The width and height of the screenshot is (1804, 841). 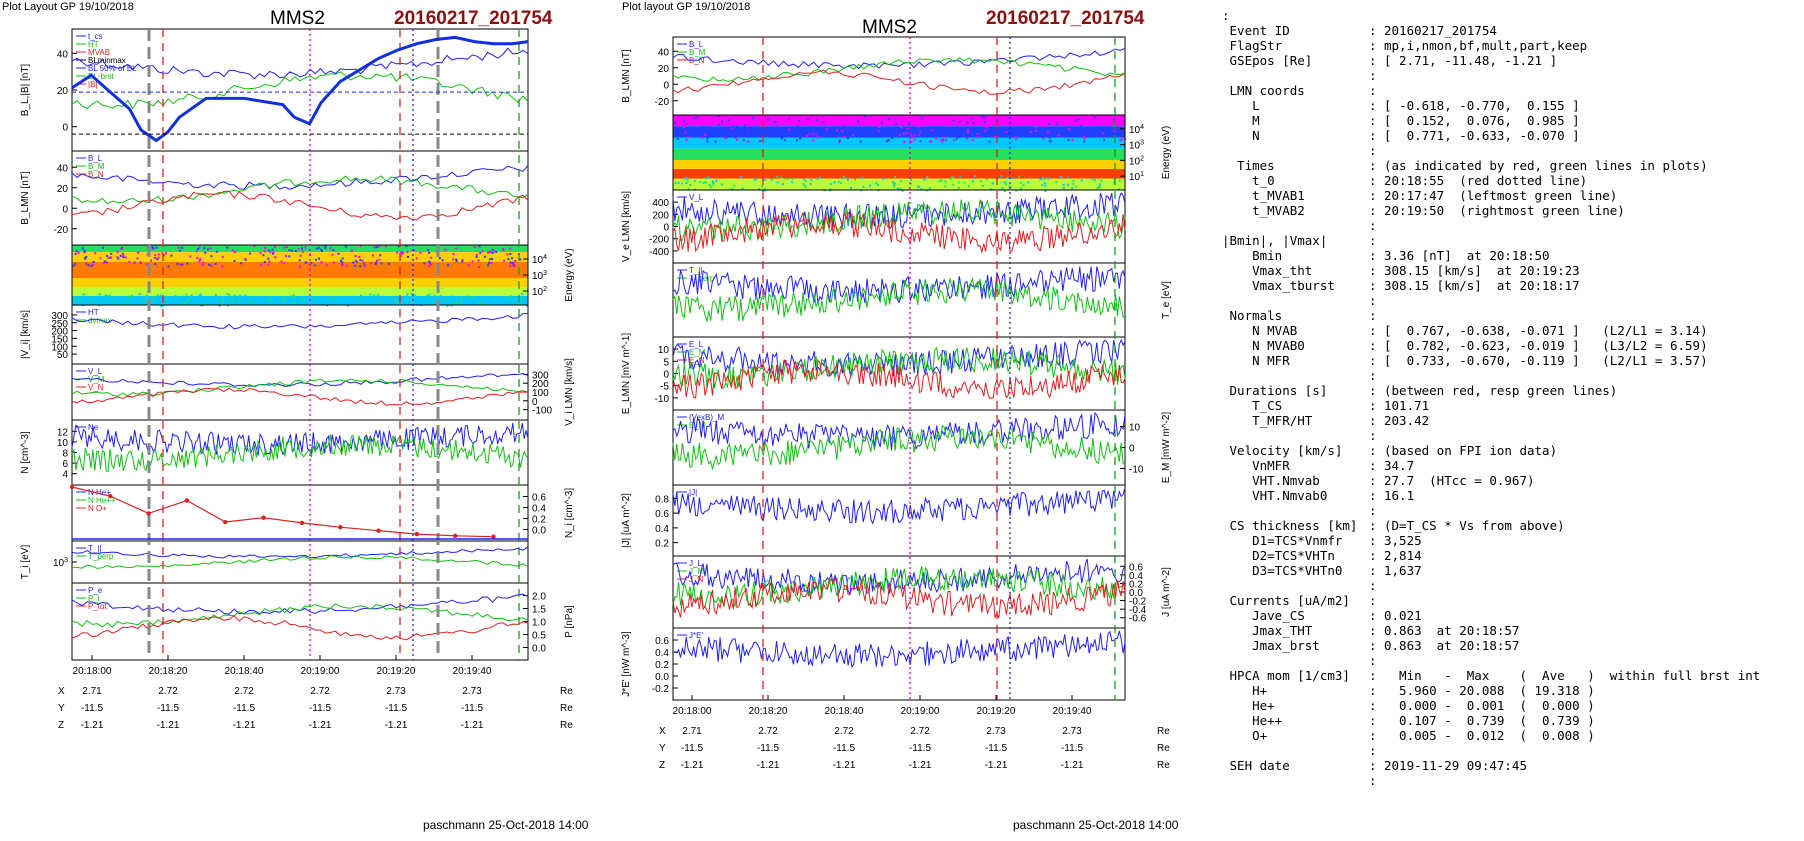 I want to click on y-tick-label: 2.0, so click(x=539, y=597).